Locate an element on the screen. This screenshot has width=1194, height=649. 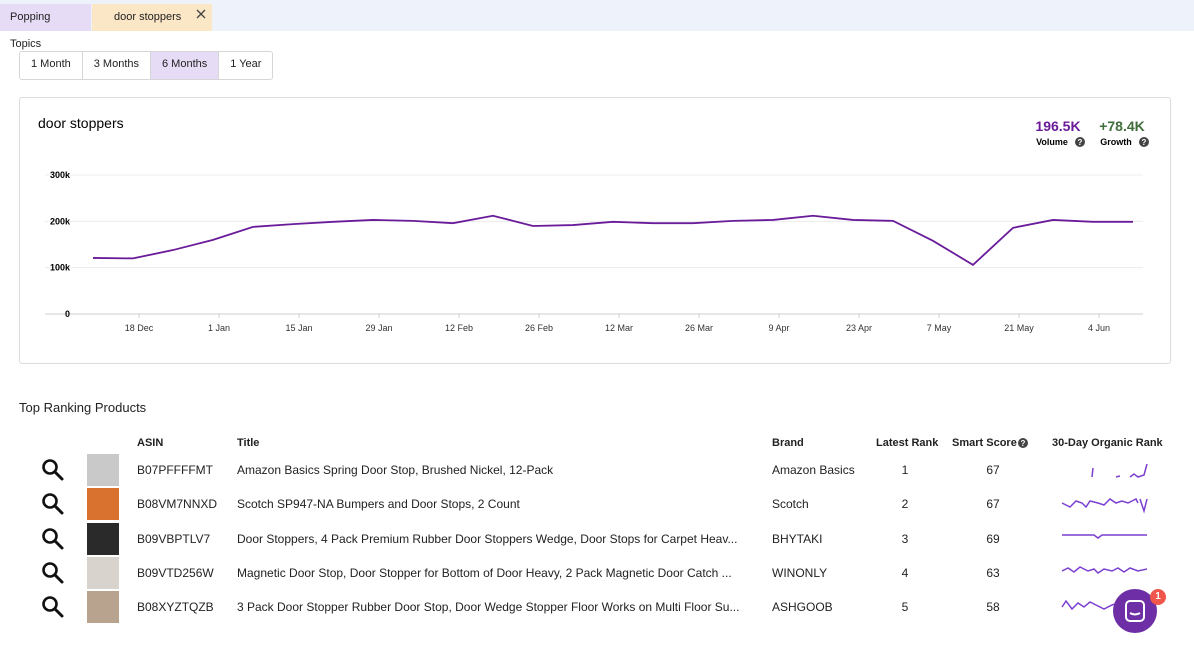
chat-button is located at coordinates (1135, 611).